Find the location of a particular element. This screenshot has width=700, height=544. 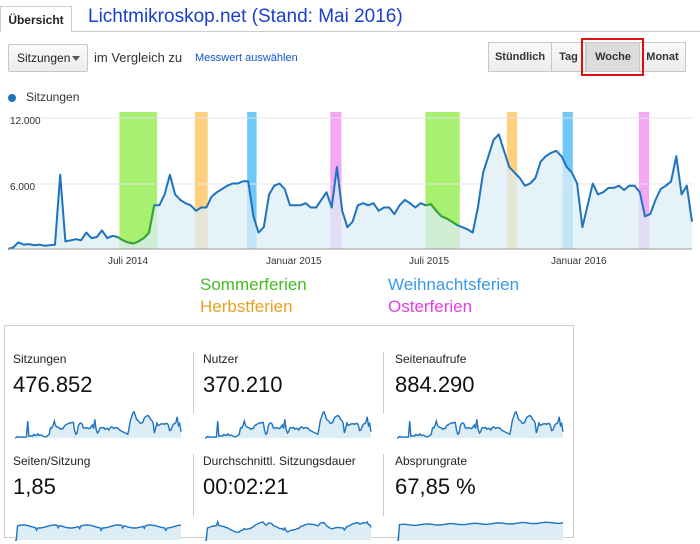

sparkline-avg-session-duration is located at coordinates (288, 530).